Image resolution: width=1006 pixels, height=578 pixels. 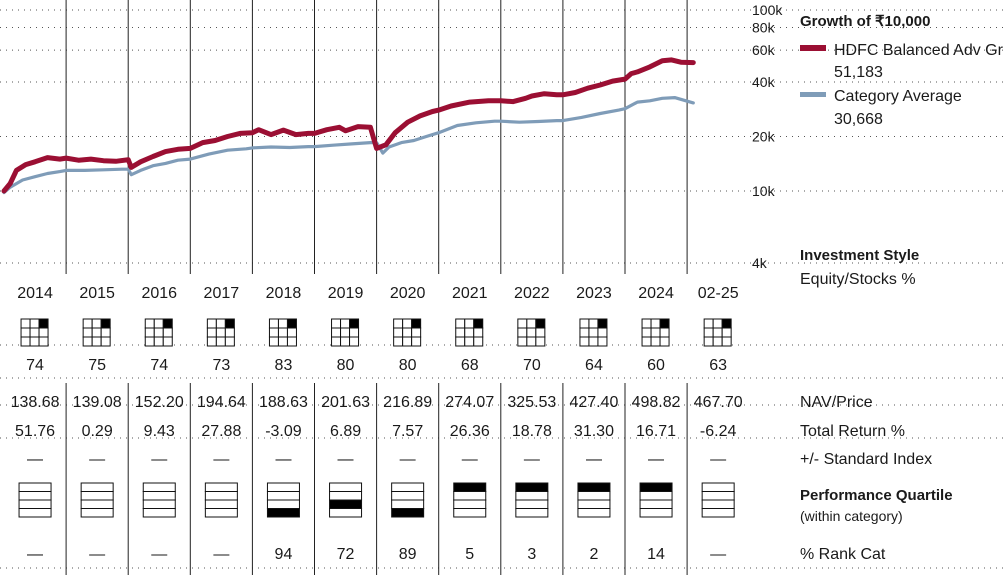 I want to click on nav-value: 325.53, so click(x=531, y=402).